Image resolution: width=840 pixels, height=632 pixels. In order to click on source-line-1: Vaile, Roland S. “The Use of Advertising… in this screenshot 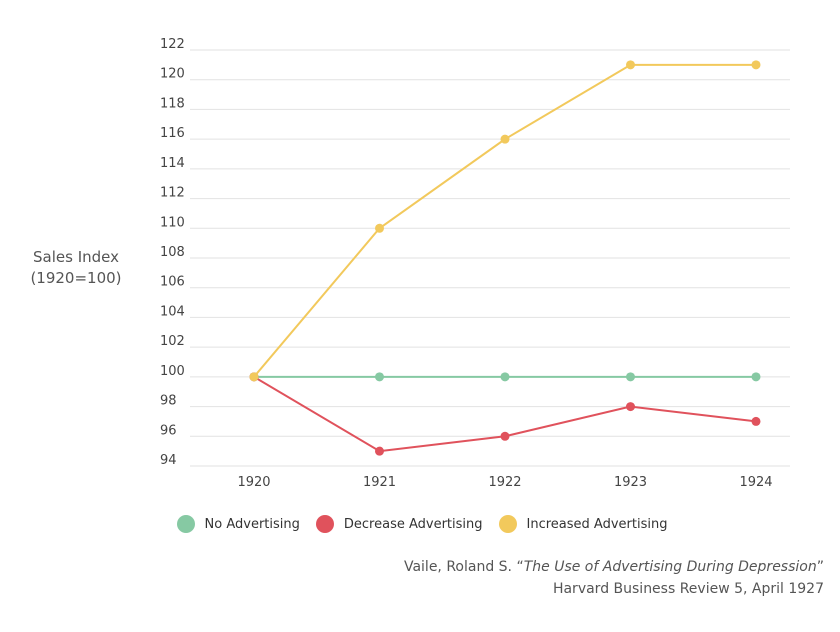, I will do `click(614, 567)`.